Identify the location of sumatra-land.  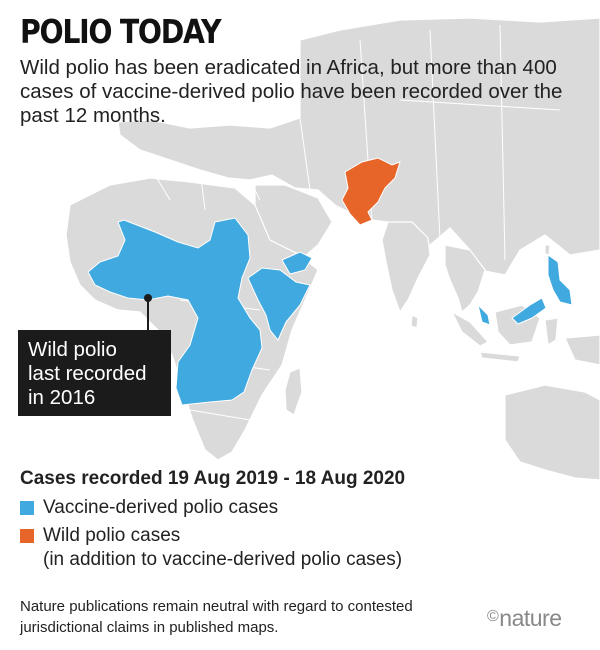
(469, 328).